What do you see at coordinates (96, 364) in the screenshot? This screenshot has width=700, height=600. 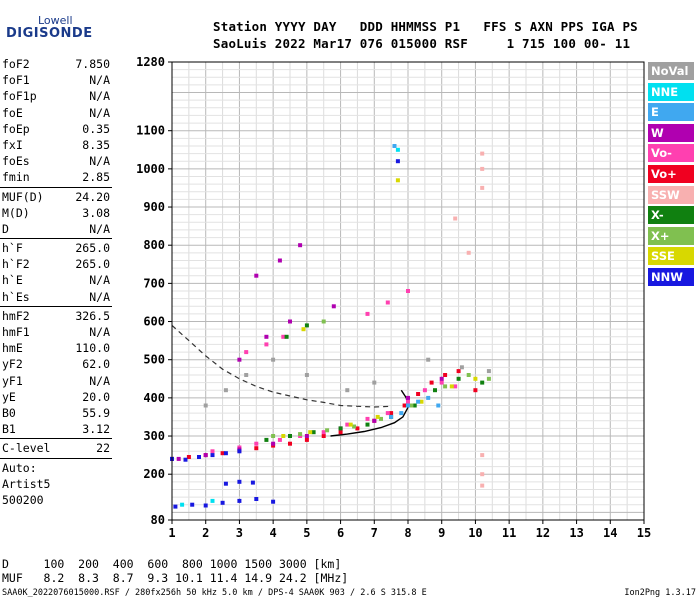 I see `param-value: 62.0` at bounding box center [96, 364].